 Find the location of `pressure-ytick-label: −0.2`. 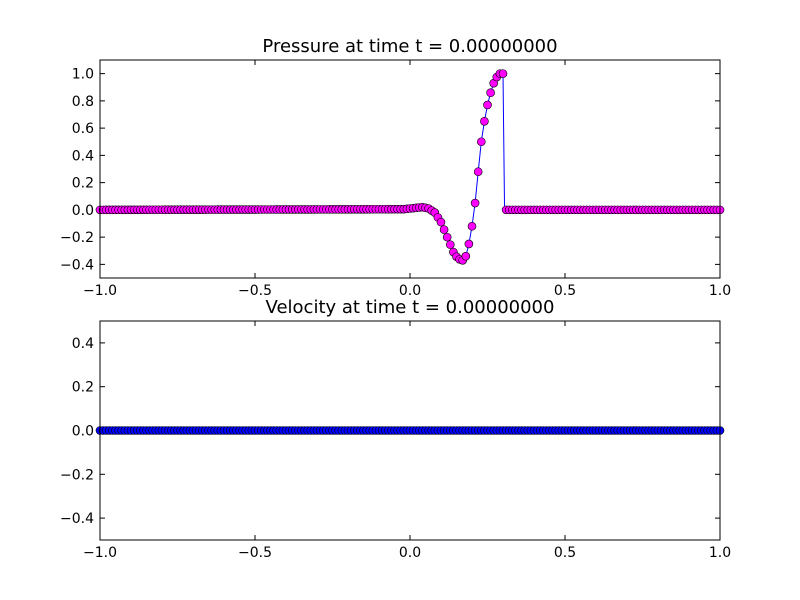

pressure-ytick-label: −0.2 is located at coordinates (77, 238).